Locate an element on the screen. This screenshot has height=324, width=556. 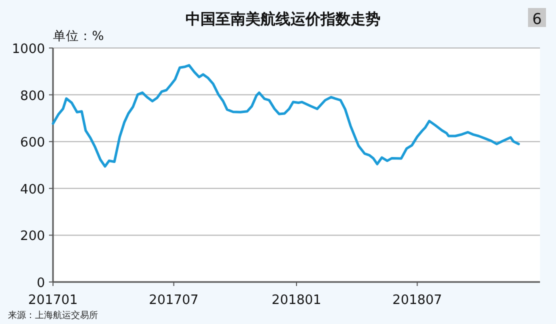
y-tick-label: 400 is located at coordinates (32, 190).